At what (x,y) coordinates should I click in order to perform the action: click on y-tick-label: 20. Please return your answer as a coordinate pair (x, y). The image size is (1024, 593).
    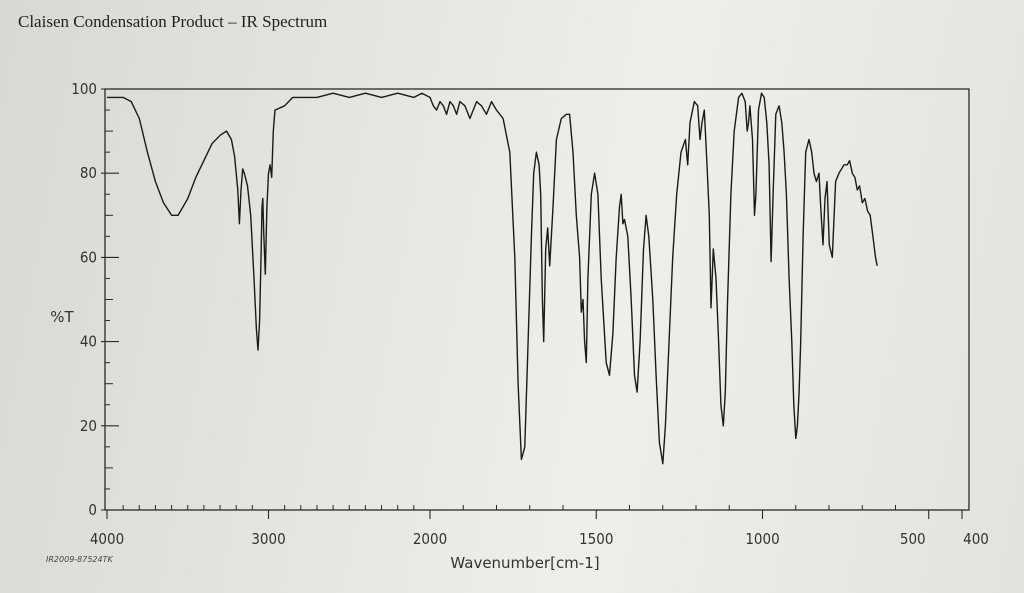
    Looking at the image, I should click on (88, 426).